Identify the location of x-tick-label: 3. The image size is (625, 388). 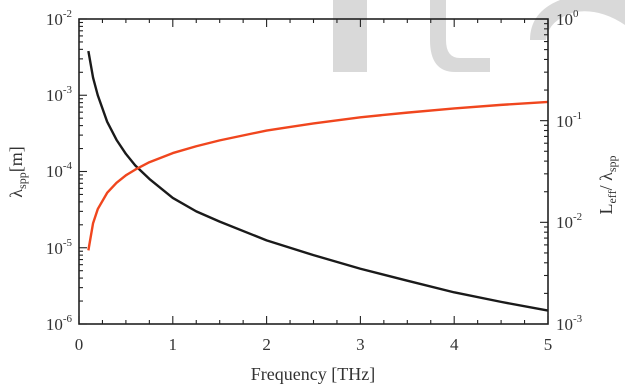
(360, 344).